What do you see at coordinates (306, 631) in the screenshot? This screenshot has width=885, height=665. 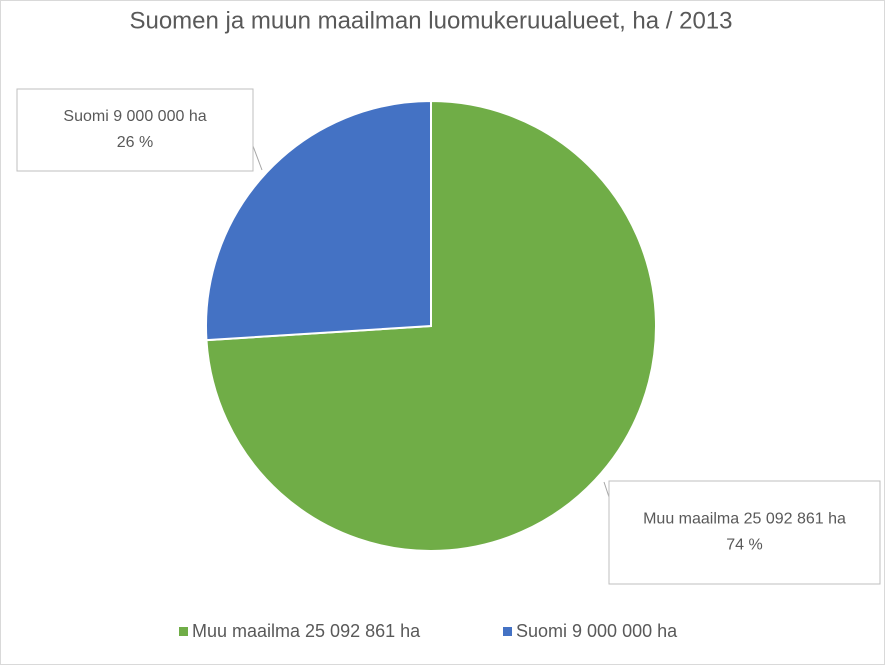 I see `legend-label: Muu maailma 25 092 861 ha` at bounding box center [306, 631].